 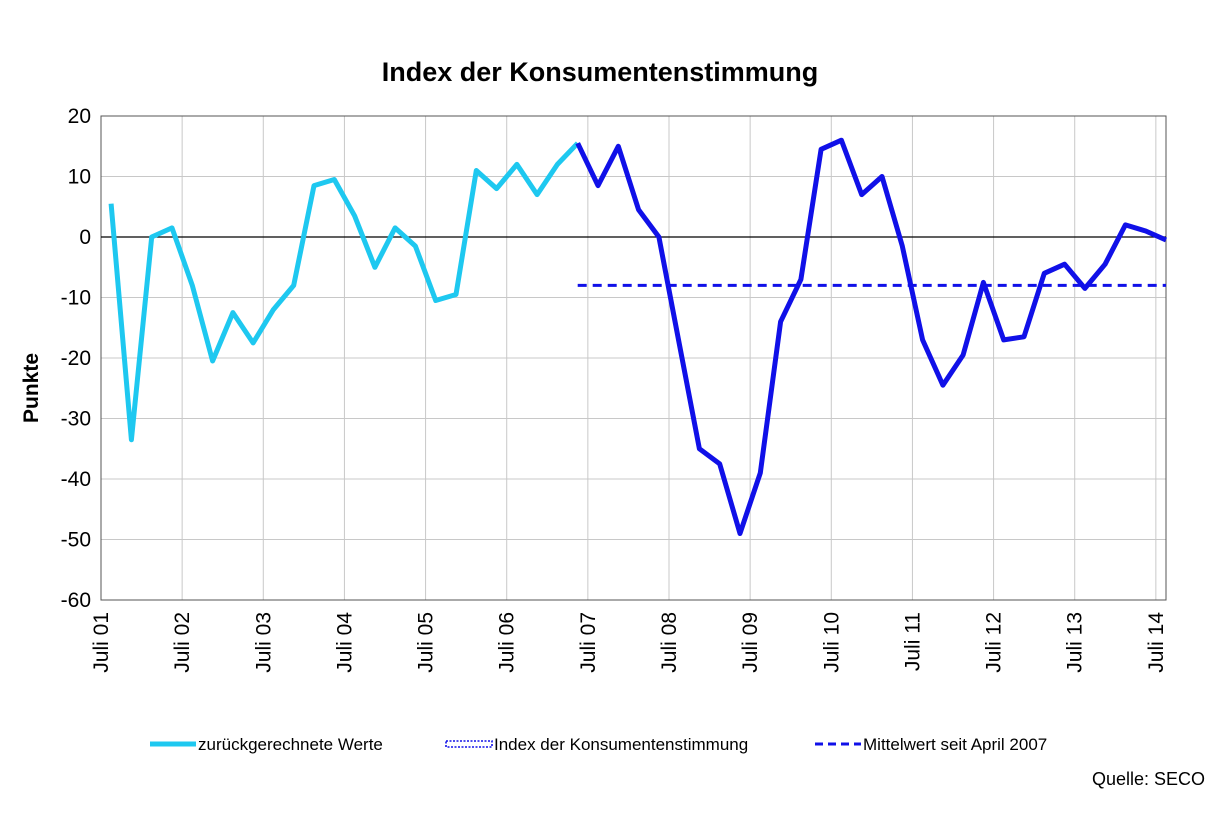 I want to click on x-tick-label: Juli 12, so click(x=994, y=642).